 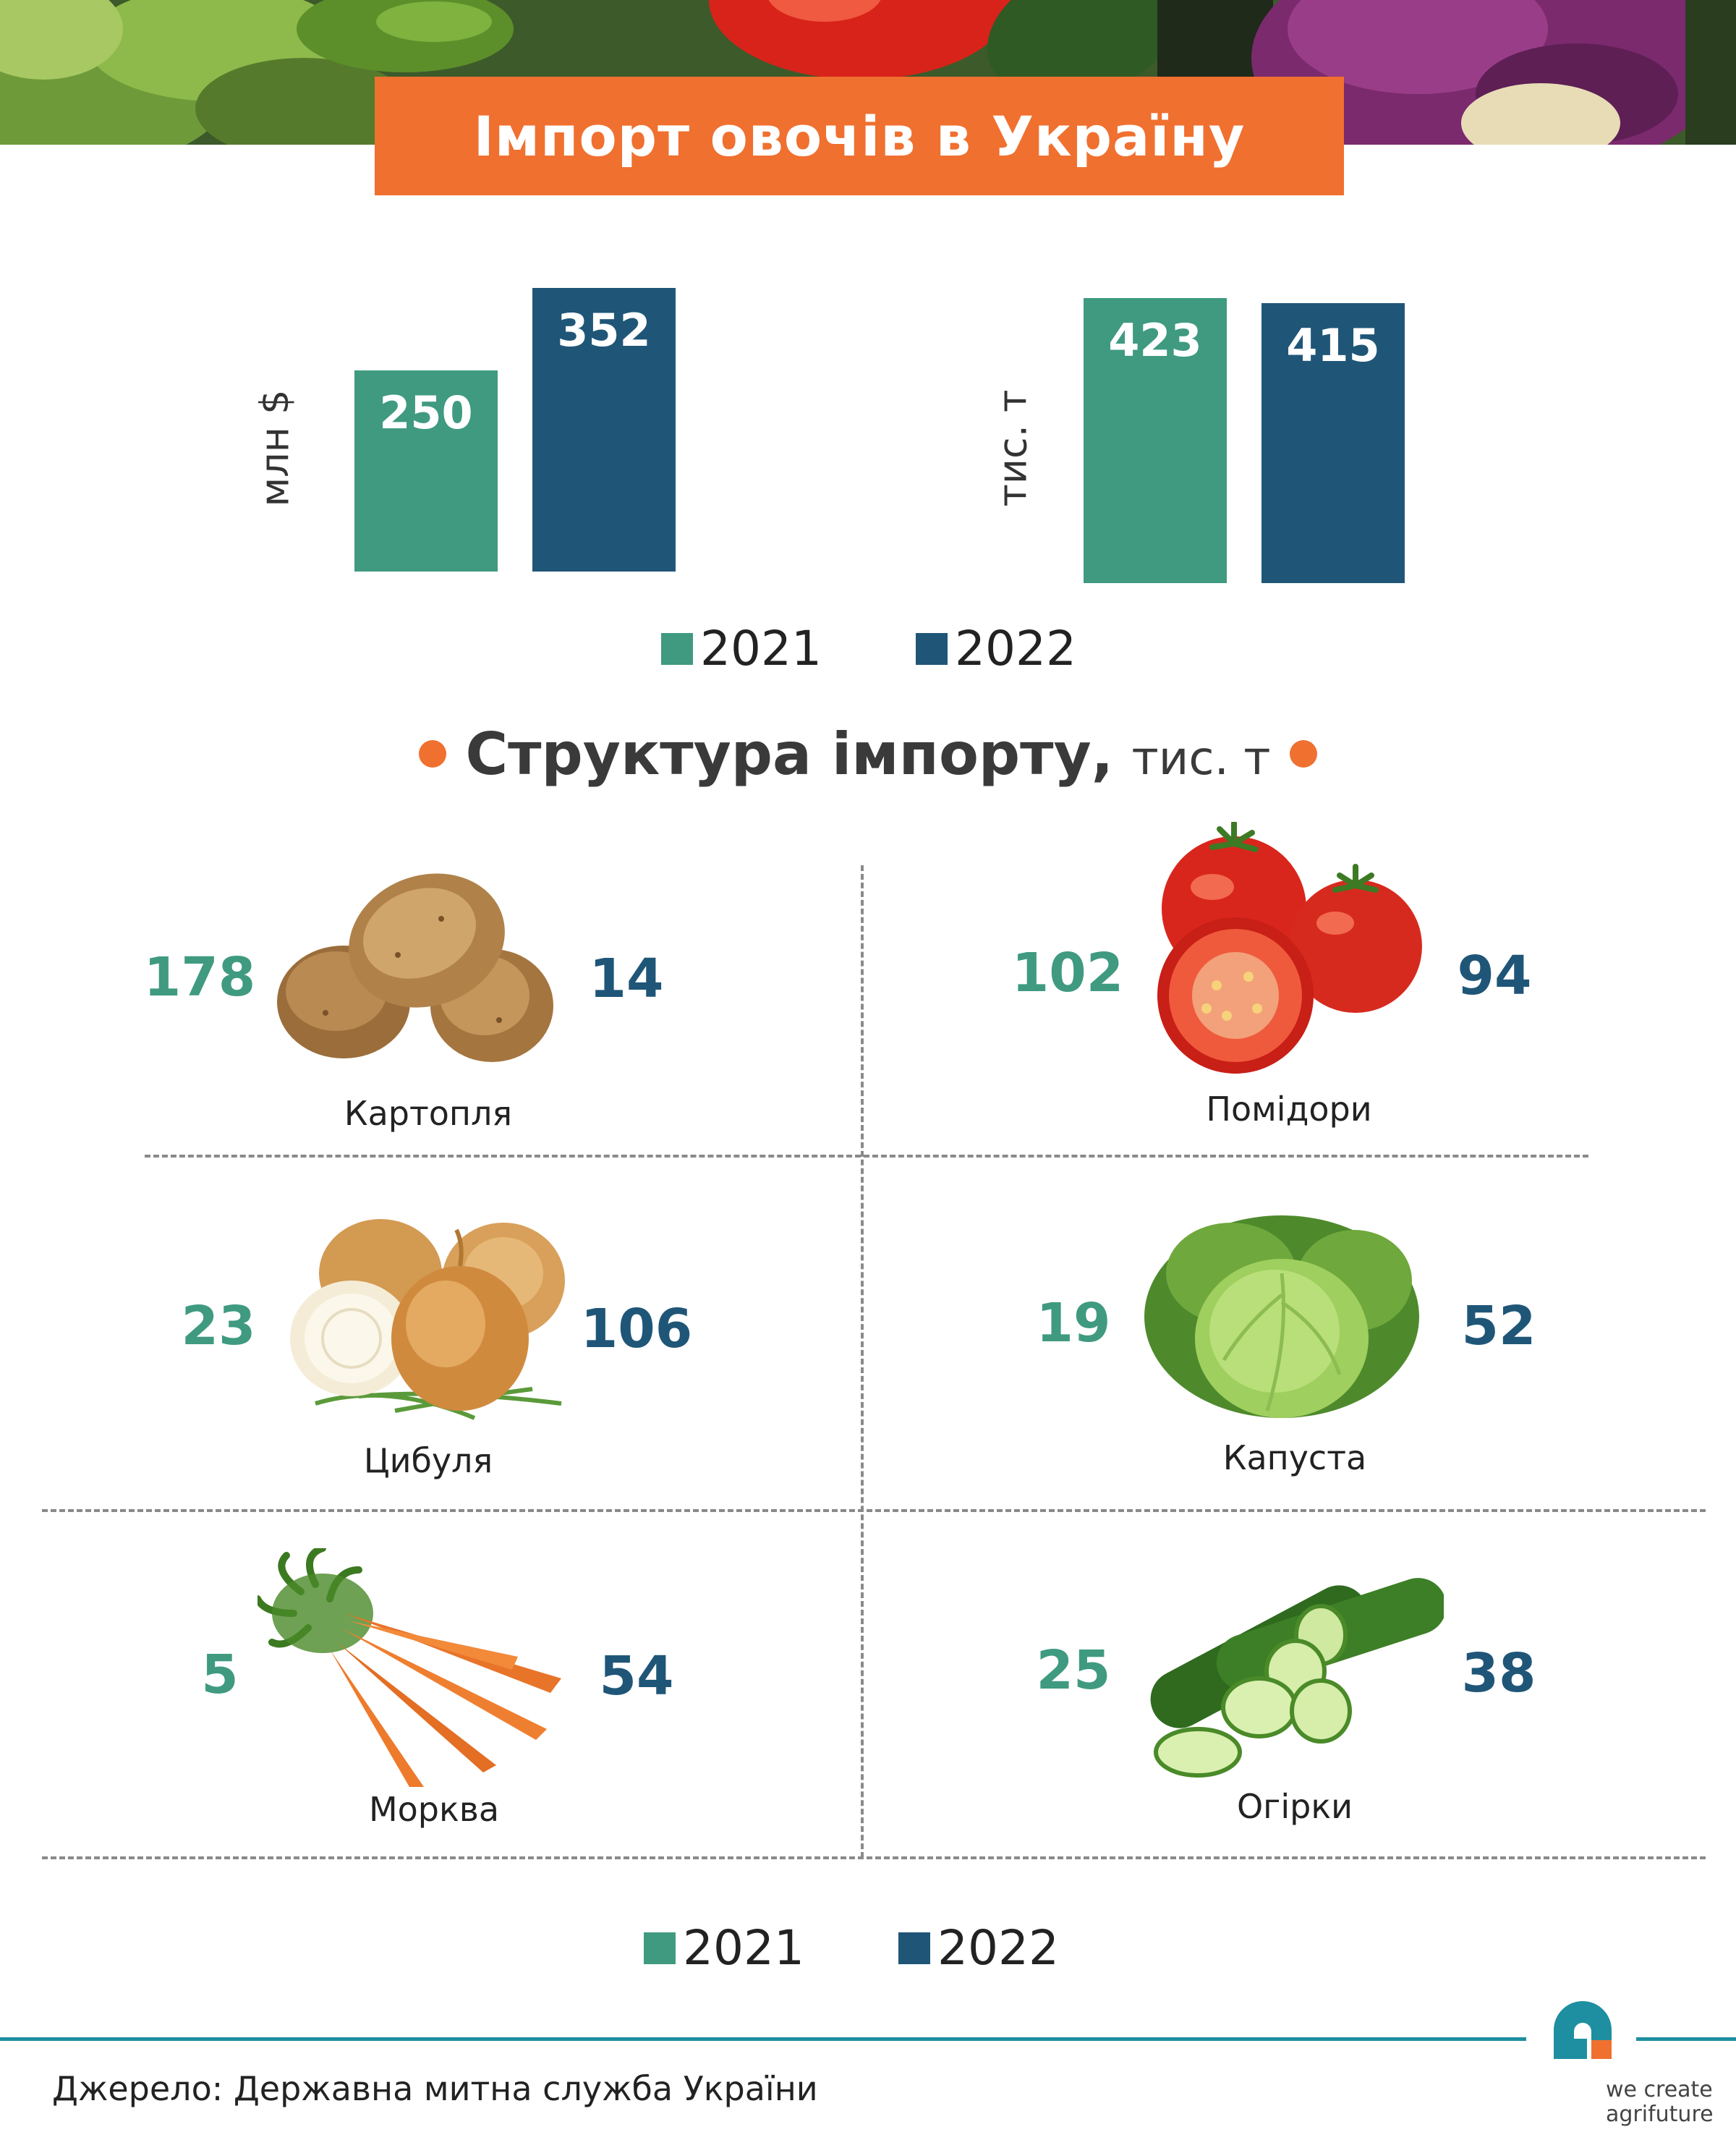 I want to click on value-label-2021: 250, so click(x=426, y=412).